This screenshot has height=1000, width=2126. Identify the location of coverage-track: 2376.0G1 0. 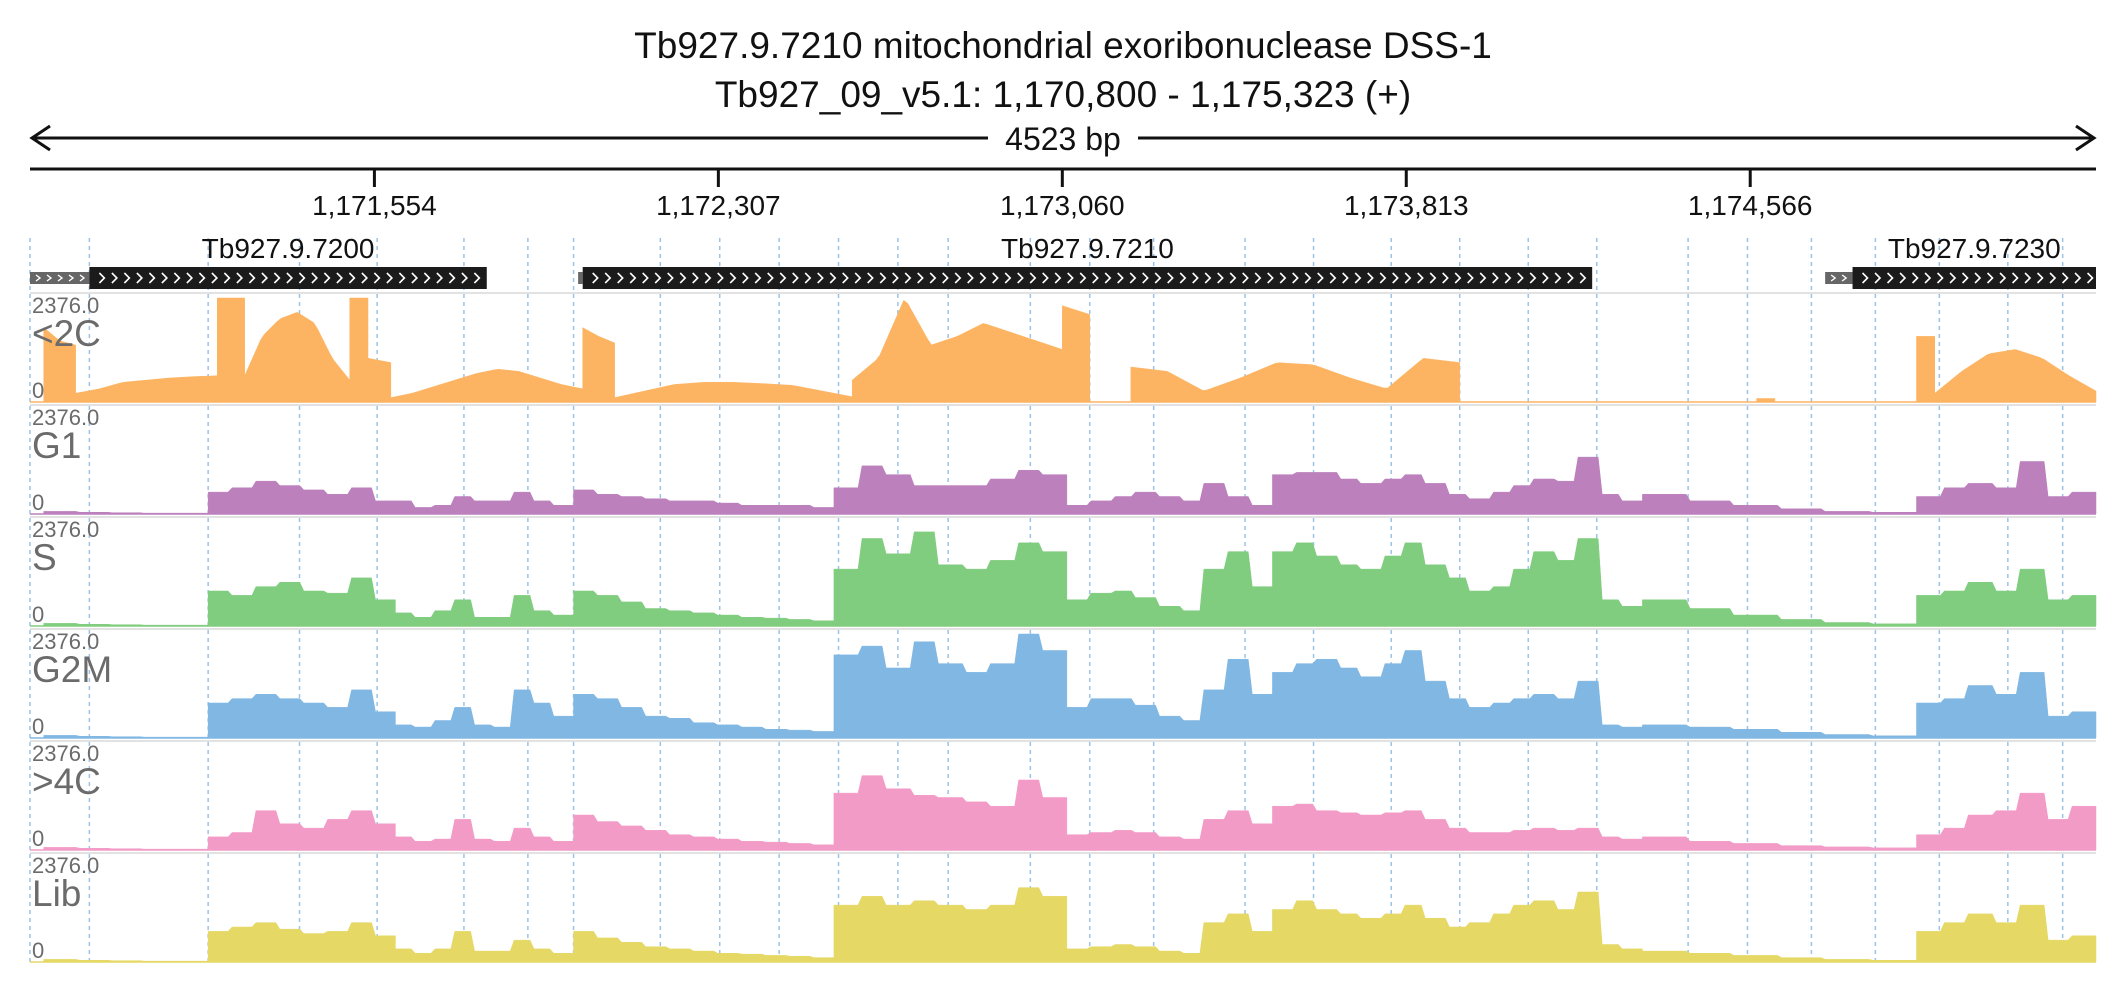
(1063, 459).